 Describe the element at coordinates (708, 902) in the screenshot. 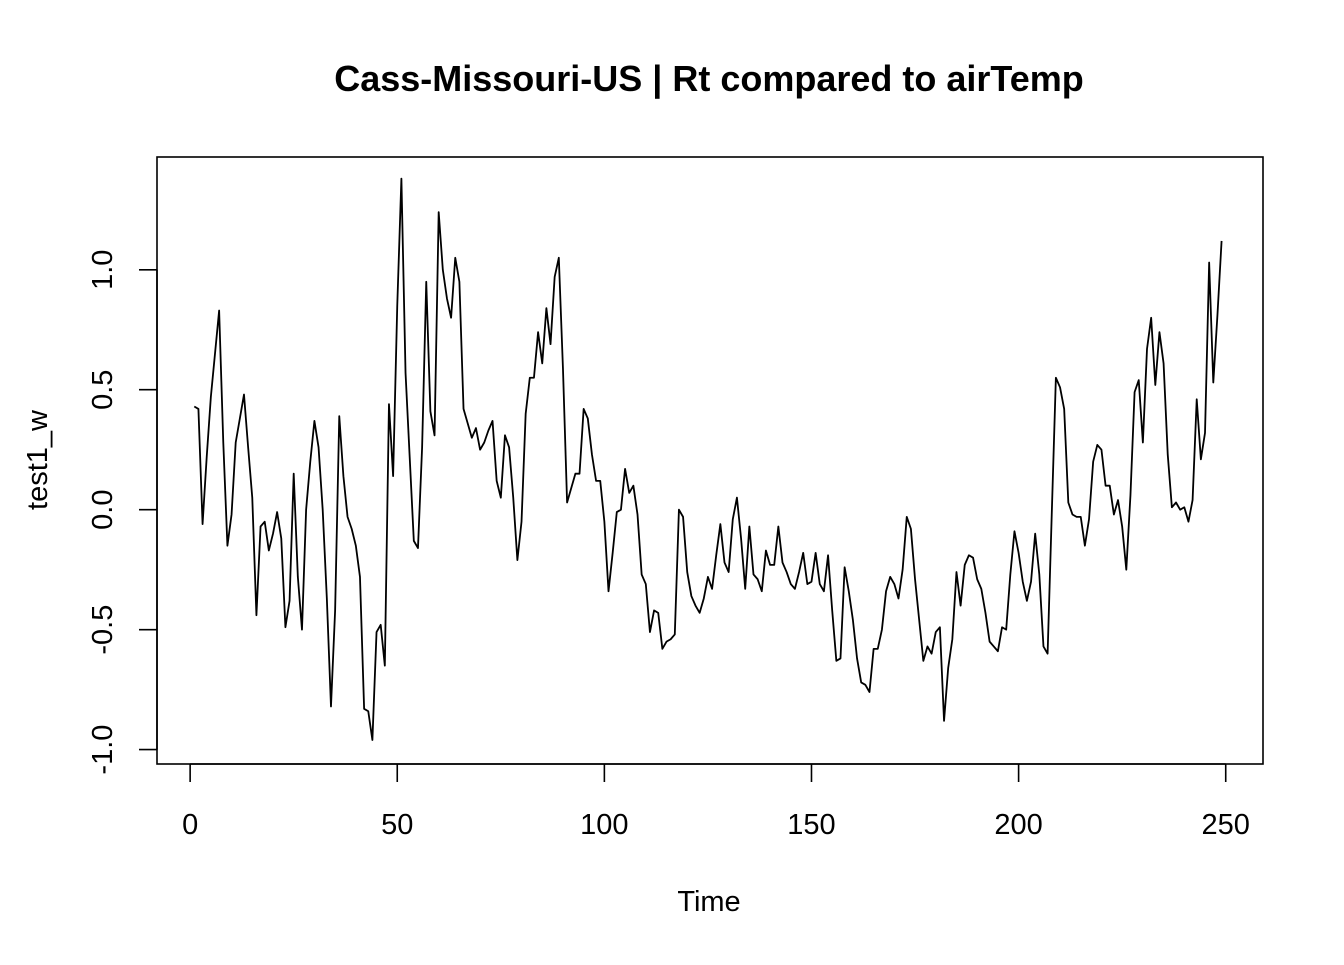

I see `x-axis-label: Time` at that location.